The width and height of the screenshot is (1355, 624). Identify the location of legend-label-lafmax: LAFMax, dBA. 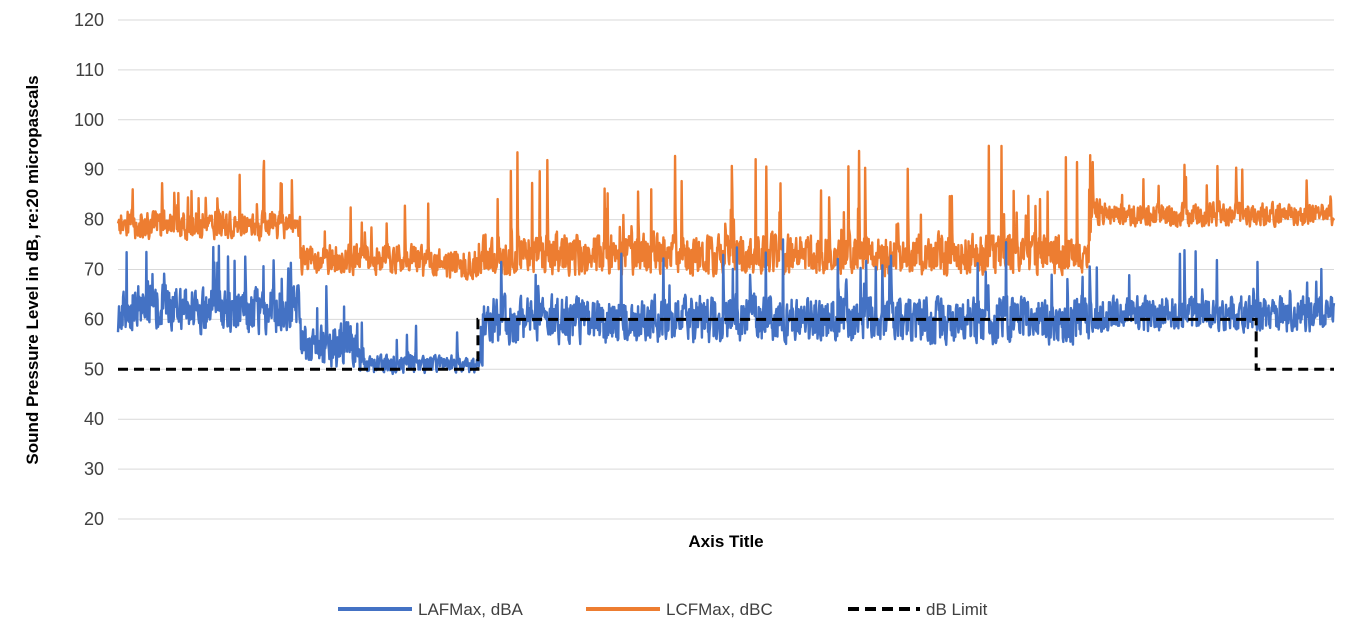
(471, 609).